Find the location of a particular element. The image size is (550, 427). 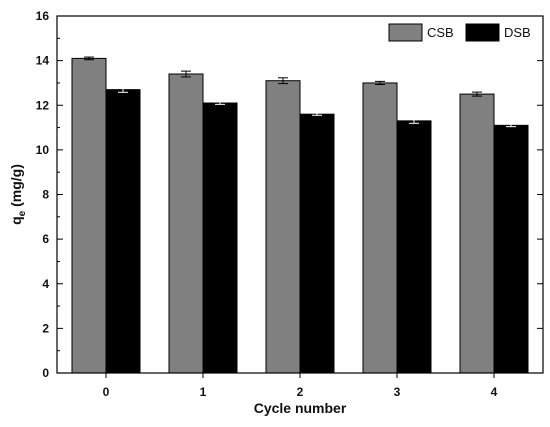

x-tick-label: 2 is located at coordinates (300, 392).